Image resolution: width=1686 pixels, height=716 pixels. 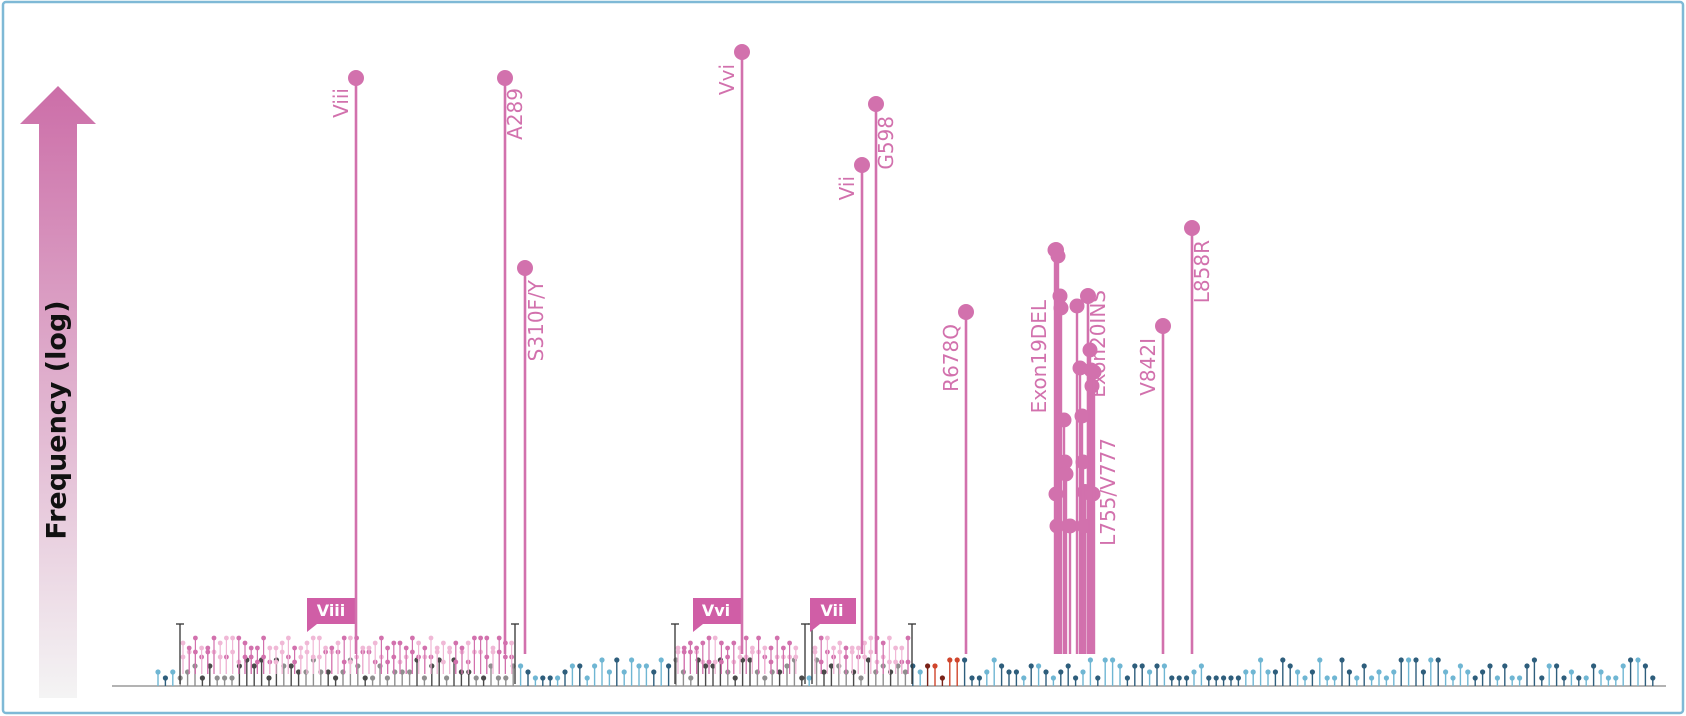 I want to click on mutation-head, so click(x=1163, y=326).